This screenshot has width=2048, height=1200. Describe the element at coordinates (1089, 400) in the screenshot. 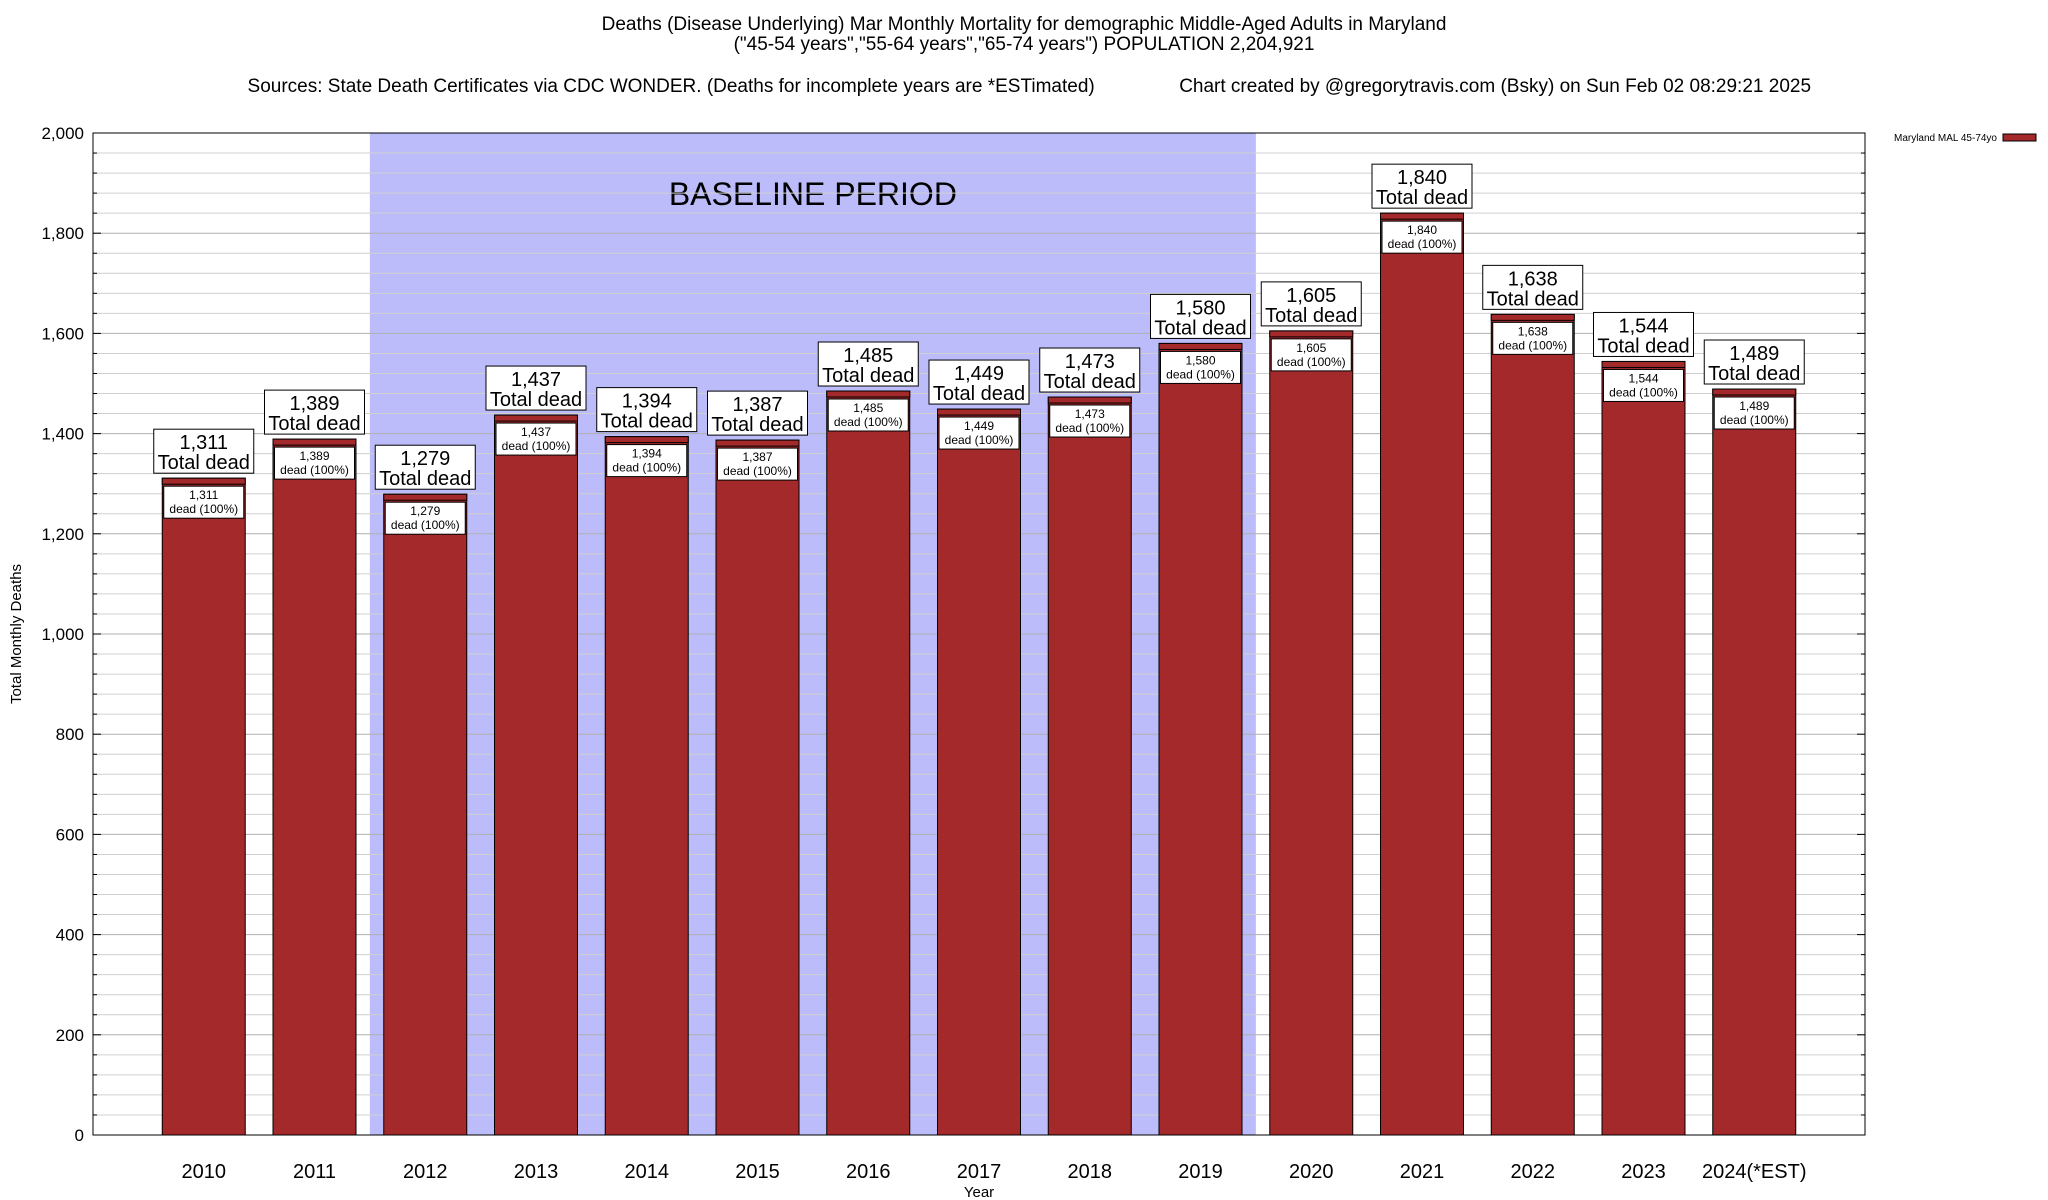

I see `bar-cap-2018` at that location.